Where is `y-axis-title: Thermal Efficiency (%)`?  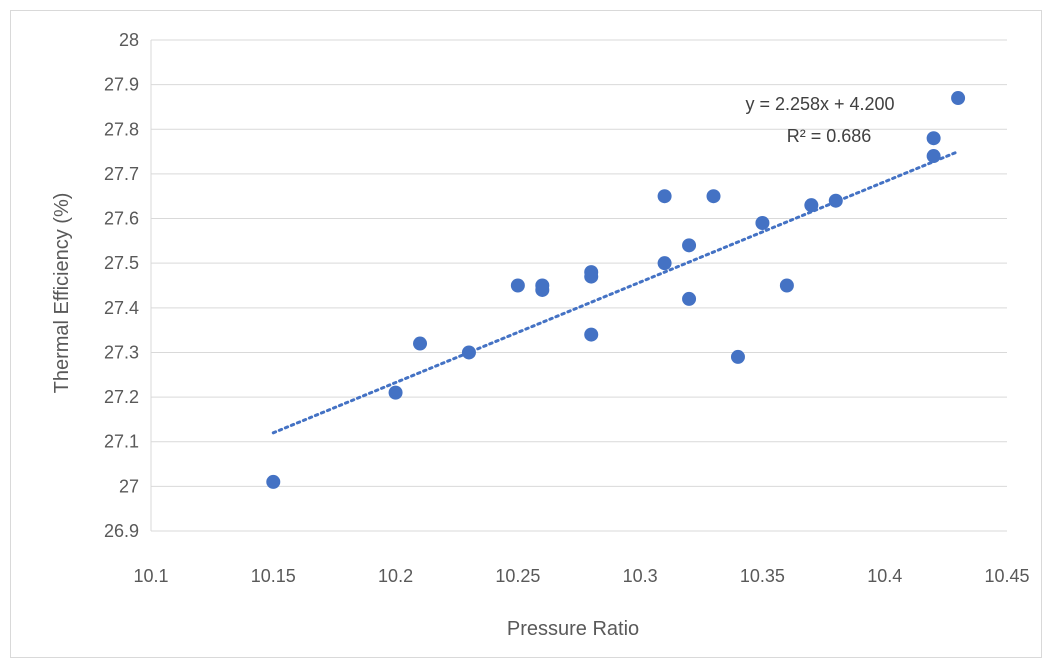
y-axis-title: Thermal Efficiency (%) is located at coordinates (62, 293).